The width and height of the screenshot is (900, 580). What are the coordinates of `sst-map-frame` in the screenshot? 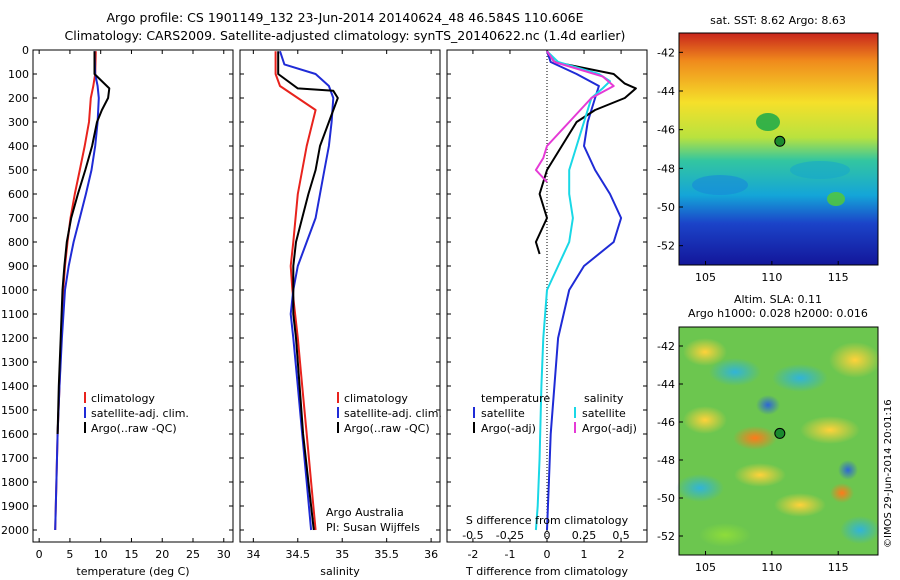 It's located at (778, 149).